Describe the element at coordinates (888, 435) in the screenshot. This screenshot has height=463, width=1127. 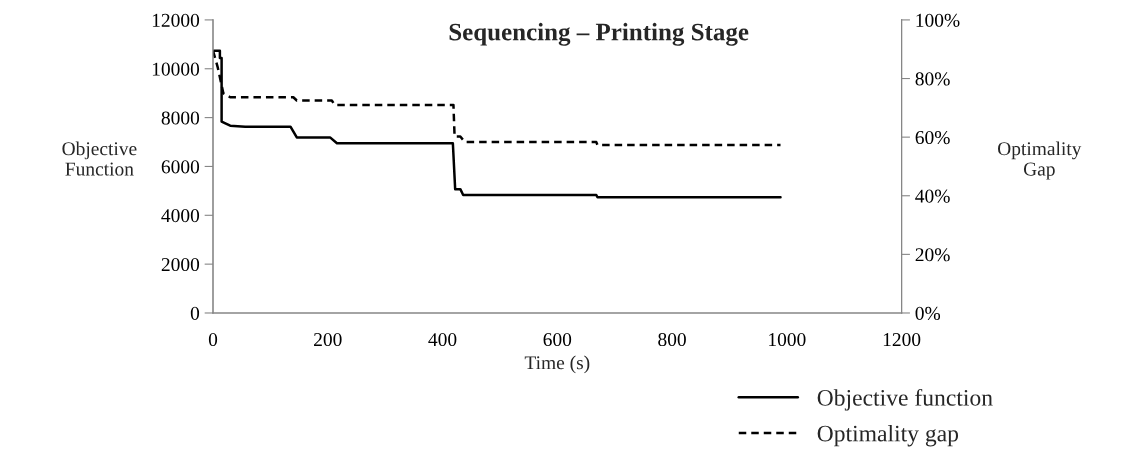
I see `legend-label: Optimality gap` at that location.